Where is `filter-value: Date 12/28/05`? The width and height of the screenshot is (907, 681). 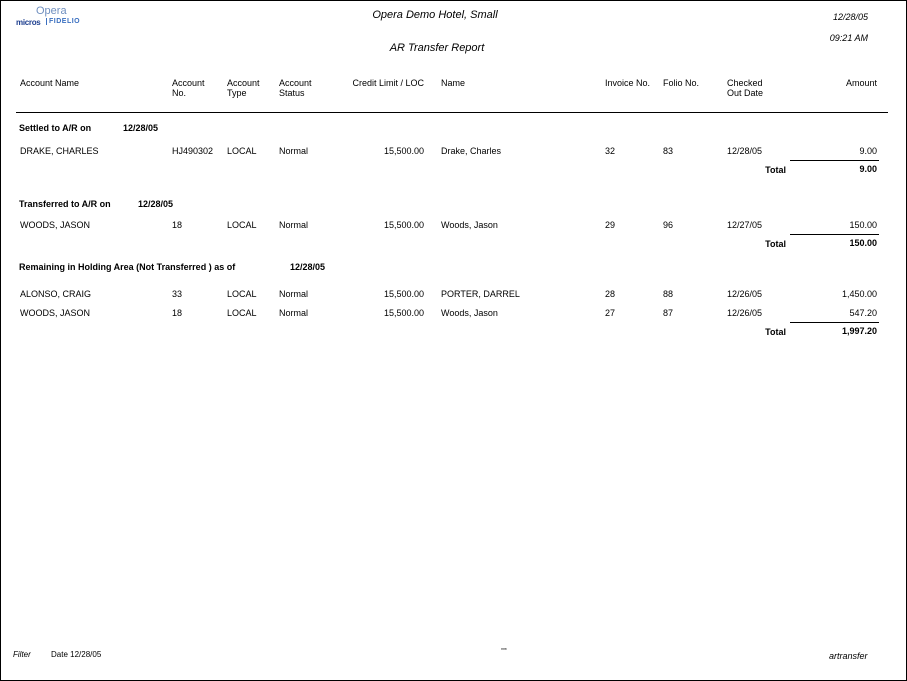
filter-value: Date 12/28/05 is located at coordinates (76, 654).